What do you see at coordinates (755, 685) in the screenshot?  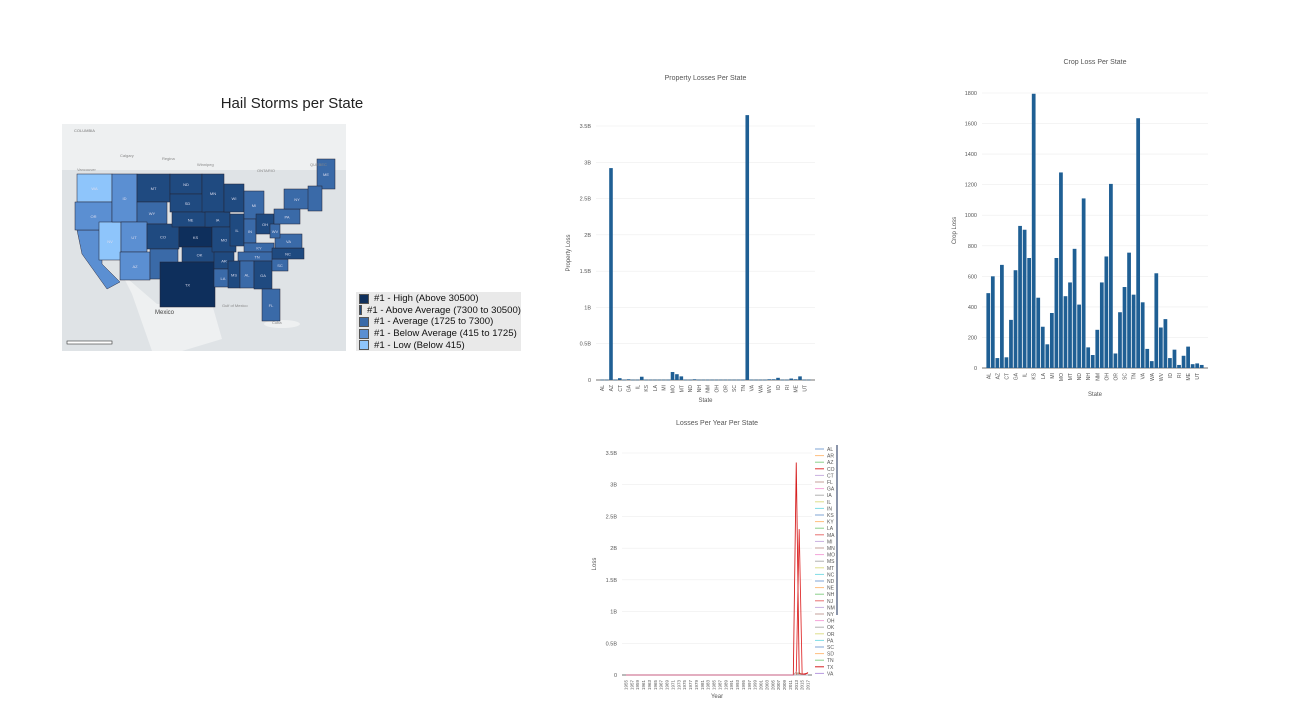 I see `line-chart-xtick-label: 1999` at bounding box center [755, 685].